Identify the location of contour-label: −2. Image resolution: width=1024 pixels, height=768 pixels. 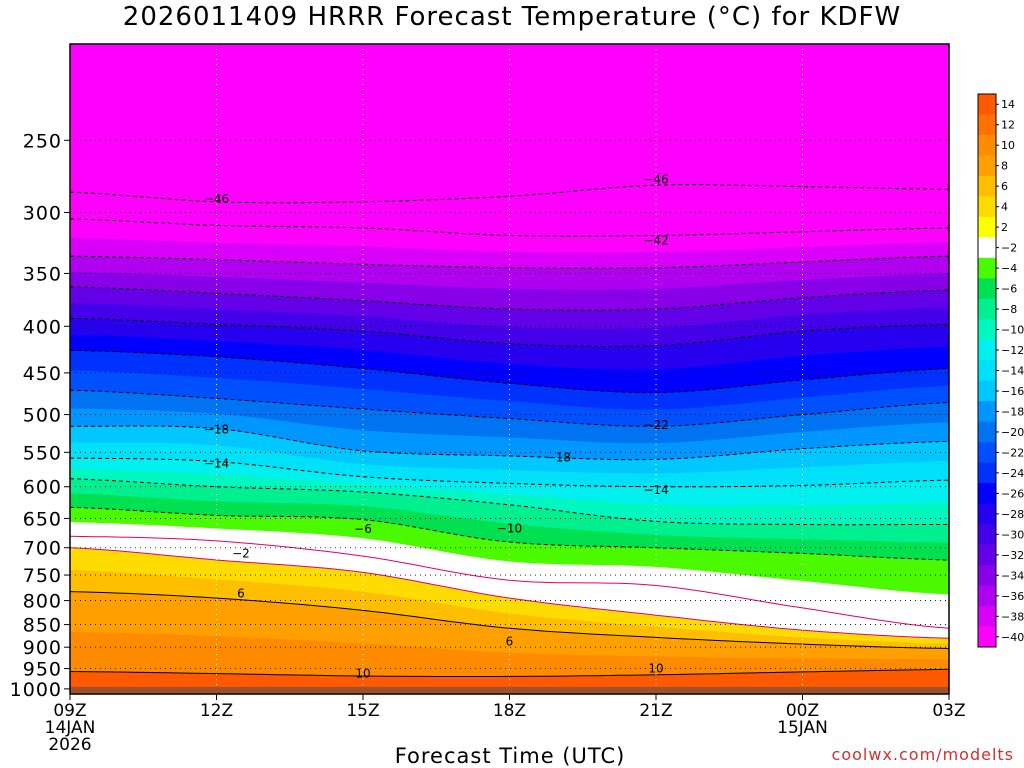
(241, 553).